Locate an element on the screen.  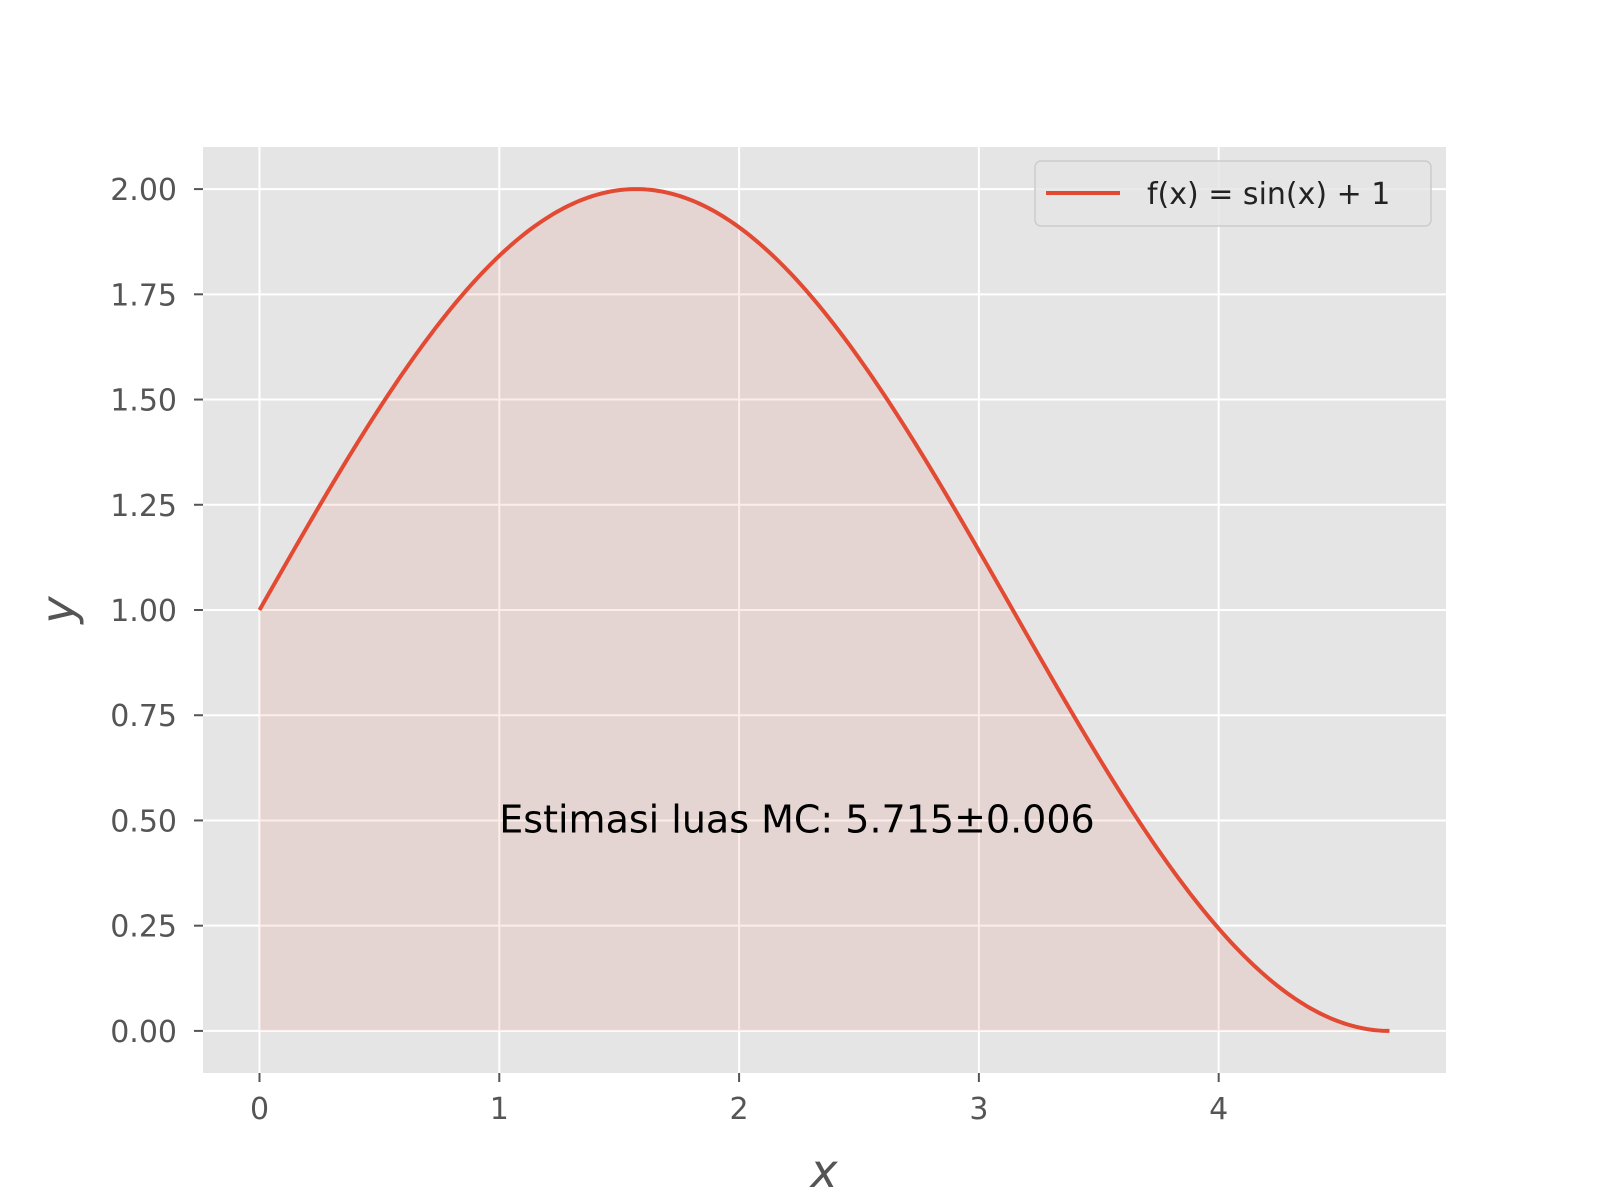
x-axis-label: x is located at coordinates (823, 1171).